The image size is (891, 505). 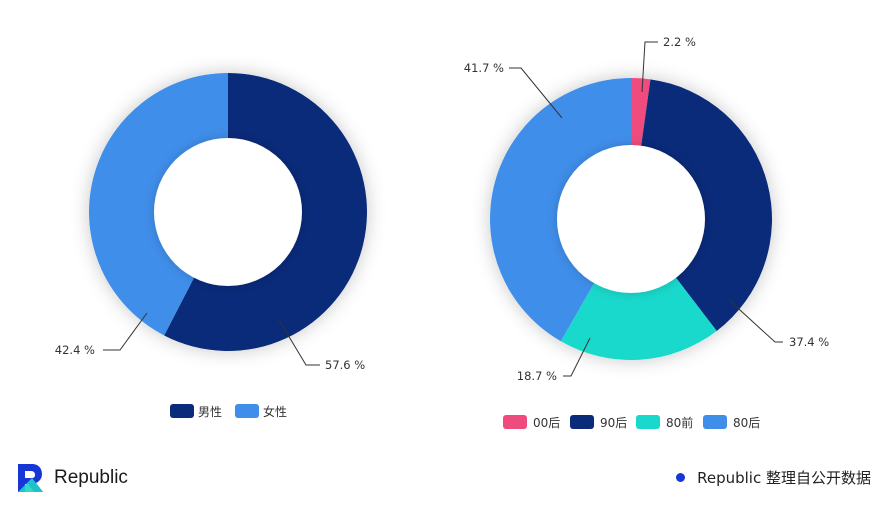 I want to click on legend-swatch-female, so click(x=247, y=411).